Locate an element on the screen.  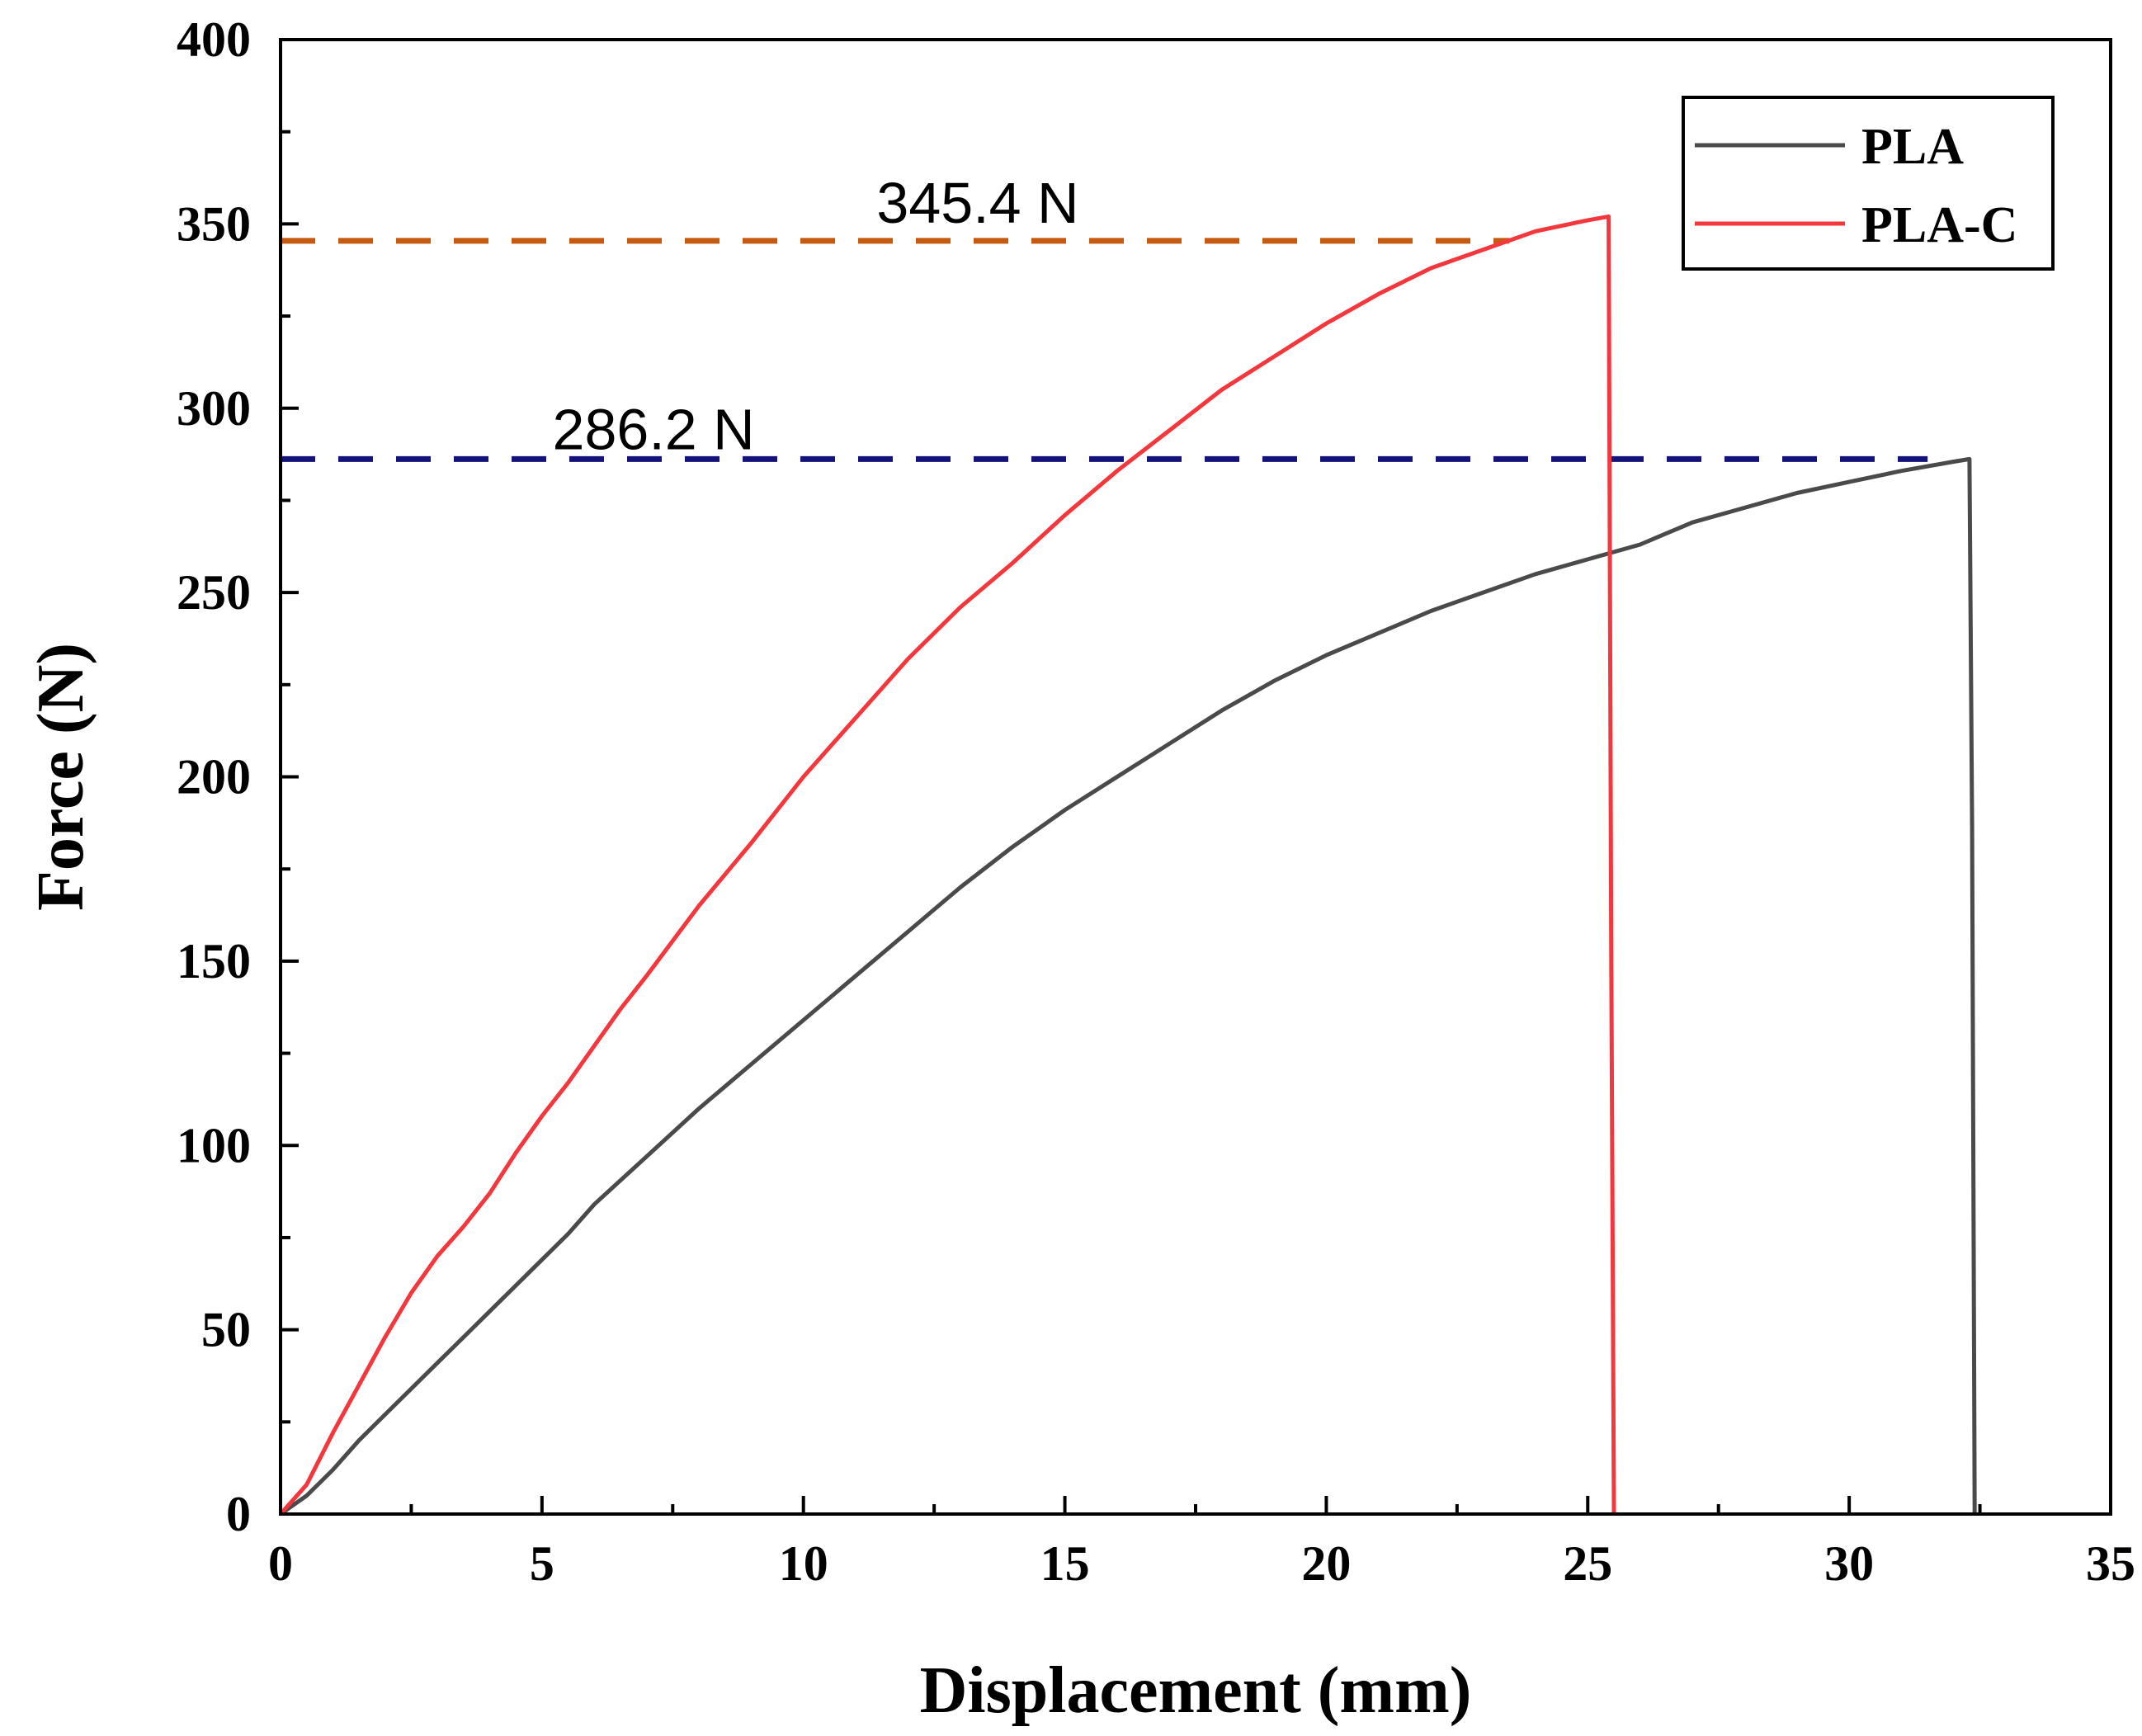
legend-label: PLA-C is located at coordinates (1939, 225).